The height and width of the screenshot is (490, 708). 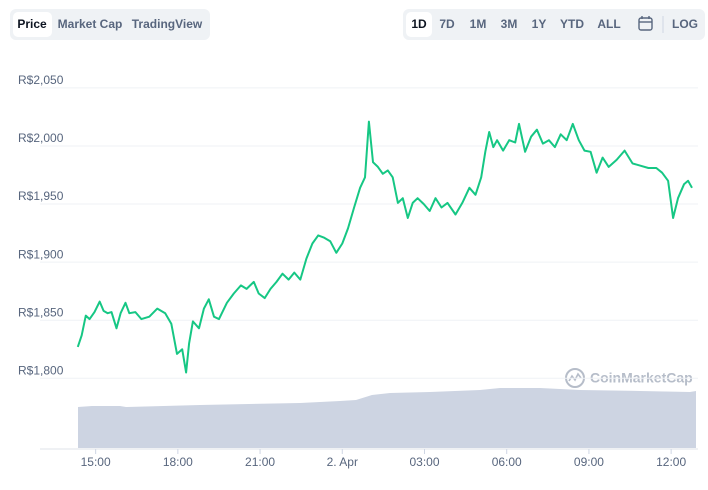 What do you see at coordinates (41, 370) in the screenshot?
I see `y-tick-label: R$1,800` at bounding box center [41, 370].